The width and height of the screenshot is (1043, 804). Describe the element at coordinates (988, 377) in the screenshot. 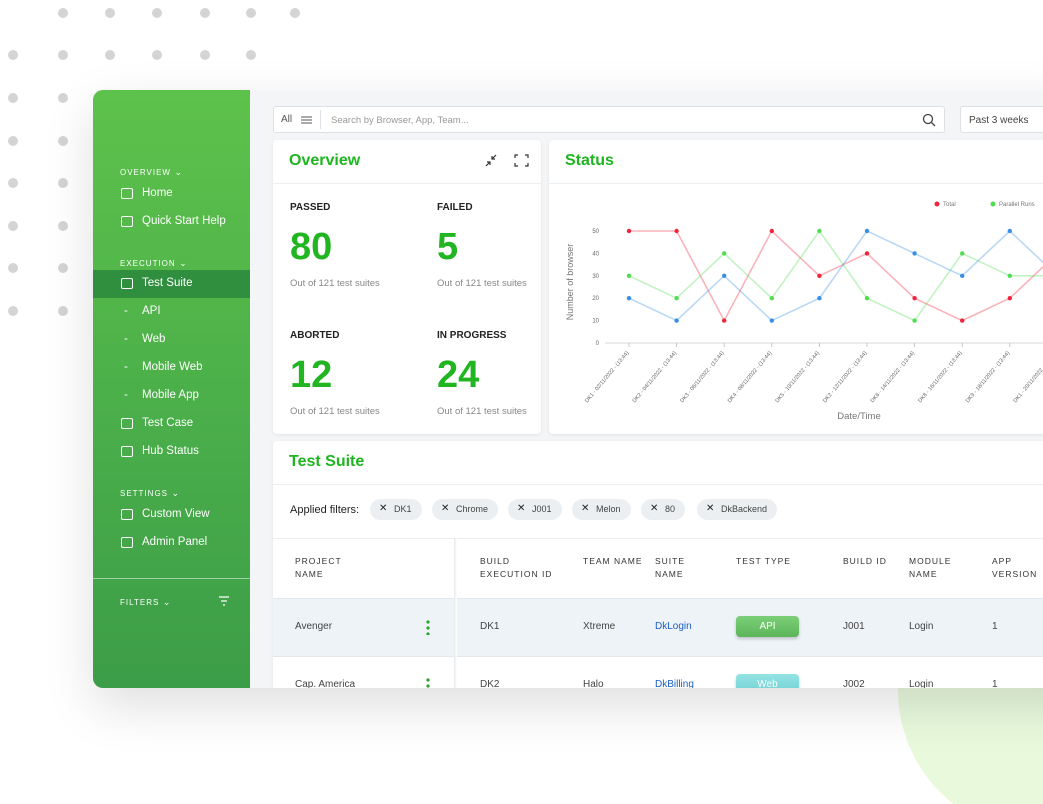

I see `x-tick-label: DK9 - 18/11/2022 - (13:44)` at that location.